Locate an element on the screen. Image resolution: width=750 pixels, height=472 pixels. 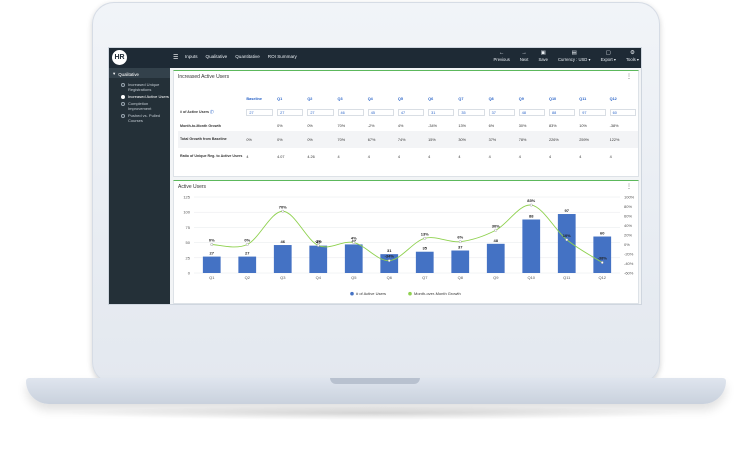
nav-qualitative: Qualitative is located at coordinates (216, 56).